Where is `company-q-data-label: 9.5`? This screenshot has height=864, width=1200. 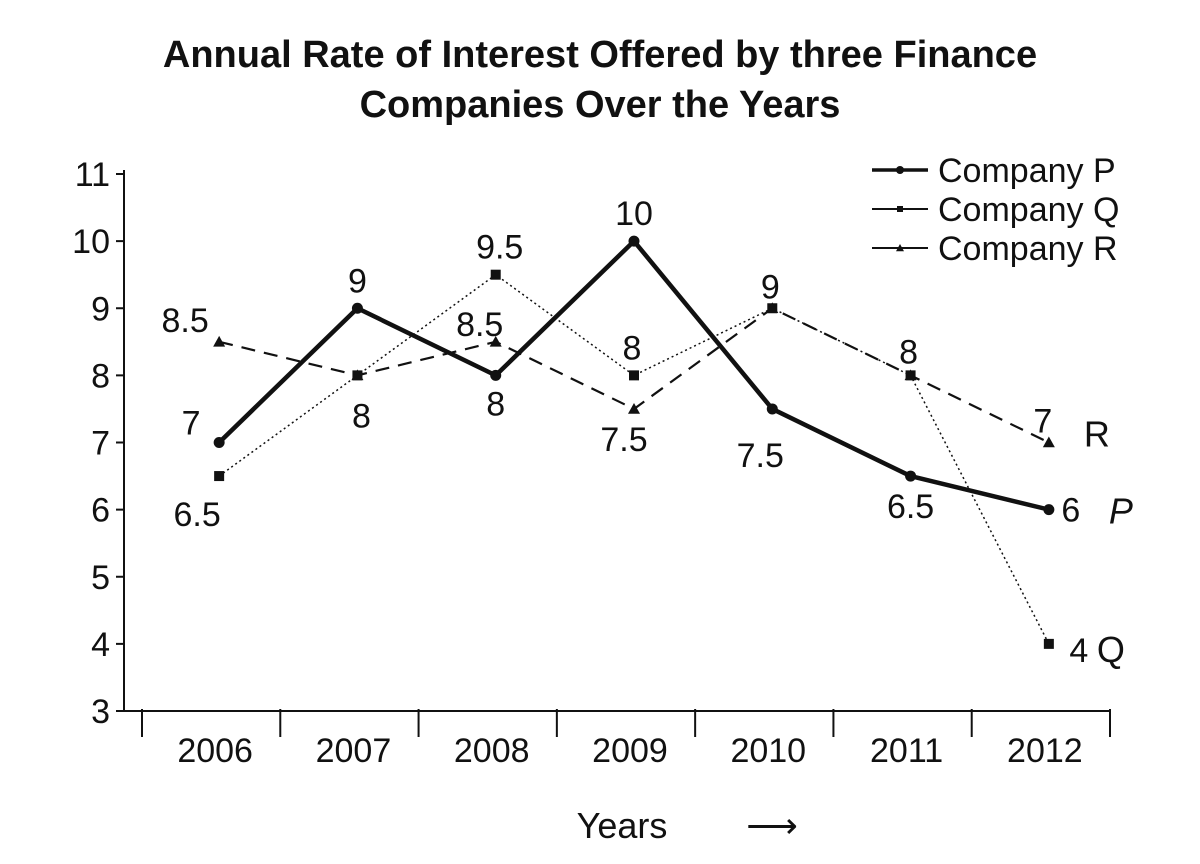
company-q-data-label: 9.5 is located at coordinates (499, 248).